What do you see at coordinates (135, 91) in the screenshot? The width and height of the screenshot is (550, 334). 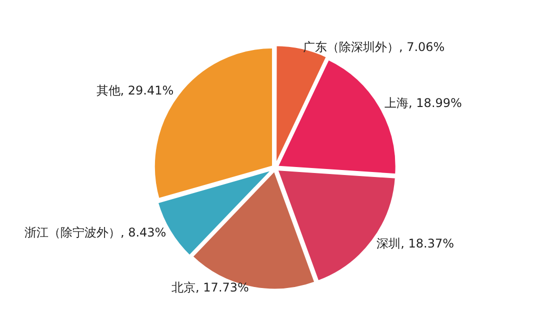 I see `slice-label: 其他, 29.41%` at bounding box center [135, 91].